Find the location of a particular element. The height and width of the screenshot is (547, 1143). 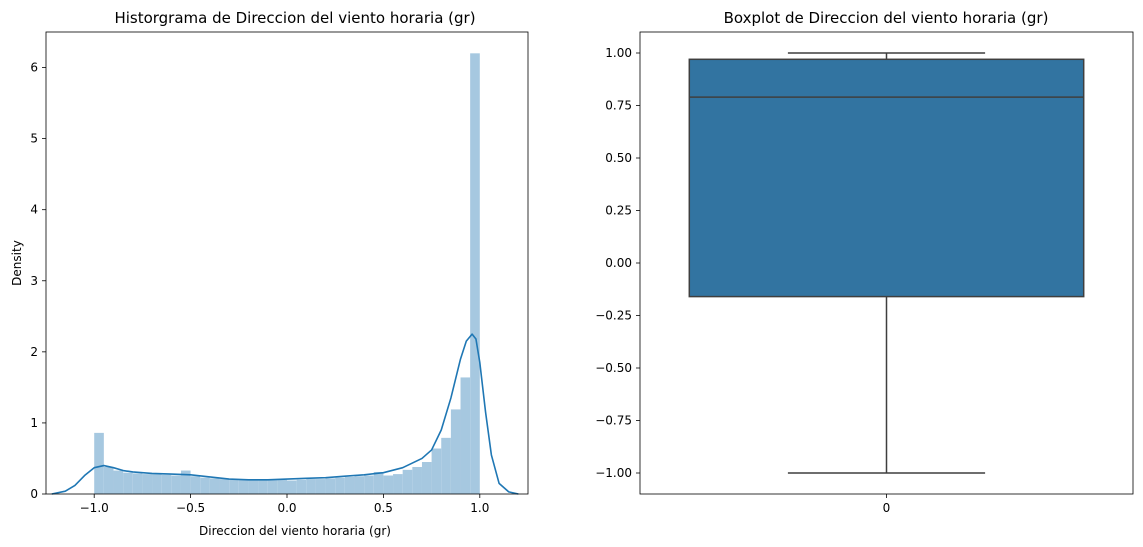

boxplot-y-ticks: −1.00 −0.75 −0.50 −0.25 0.00 0.25 0.50 0.75 1.00 is located at coordinates (617, 263).